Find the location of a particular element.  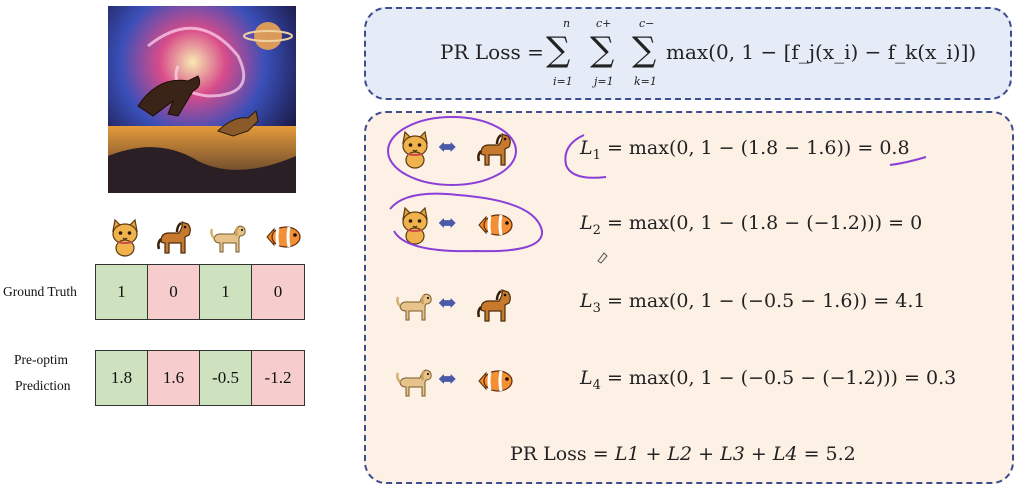

loss-name-2: L is located at coordinates (586, 223).